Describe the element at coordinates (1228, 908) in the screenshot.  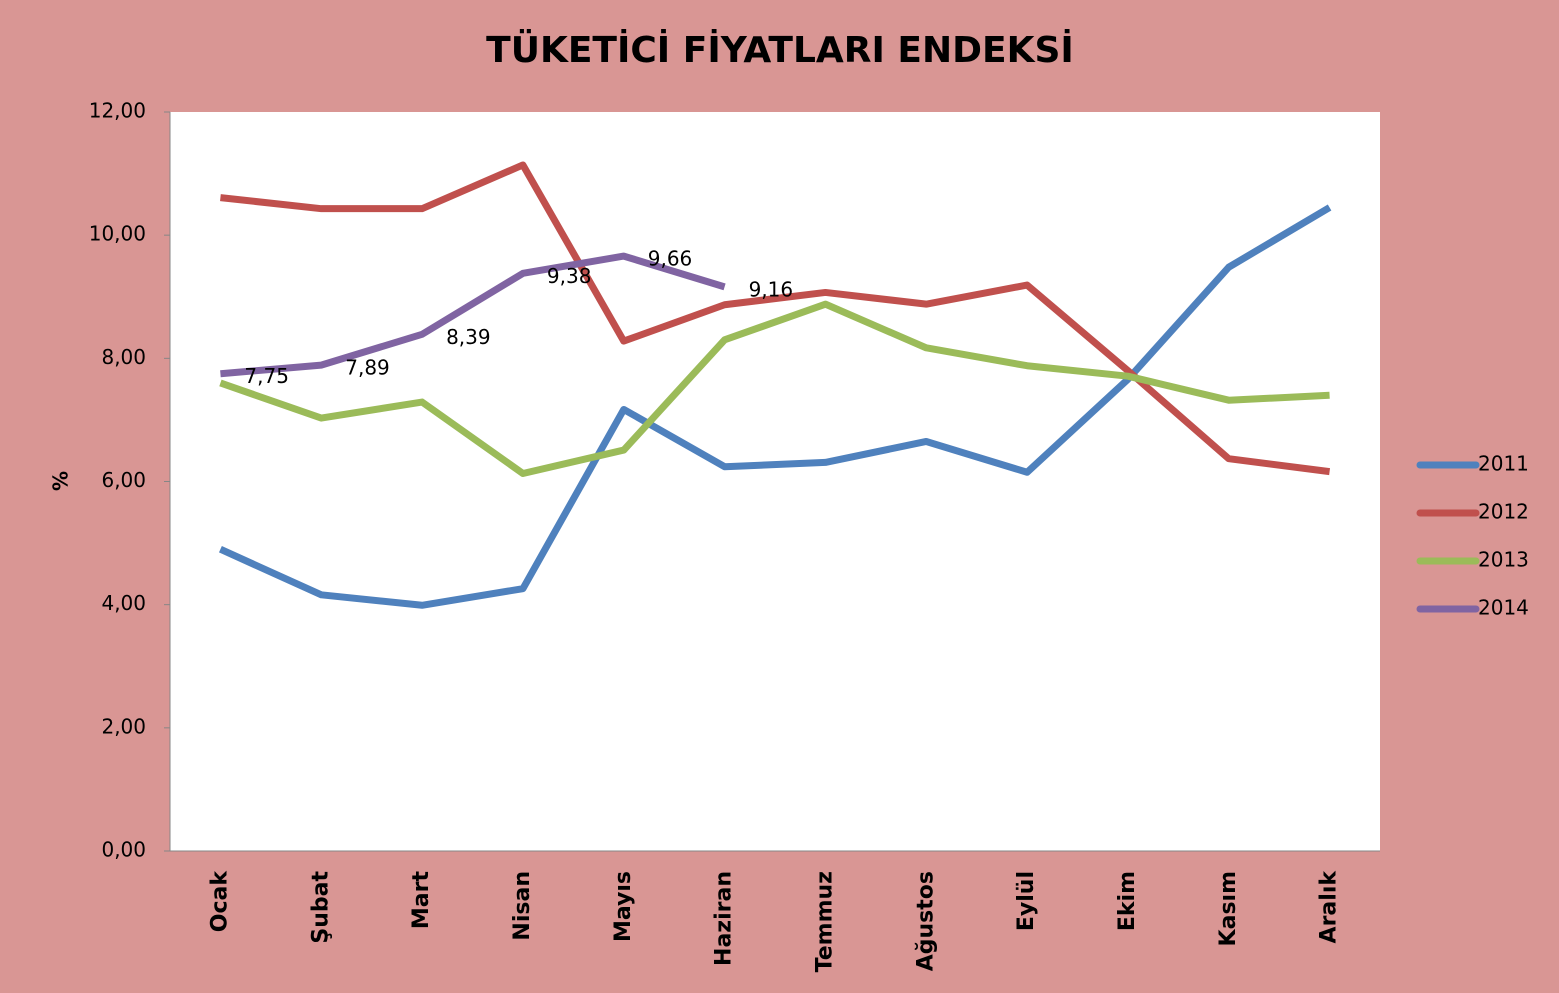
I see `x-tick-label: Kasım` at that location.